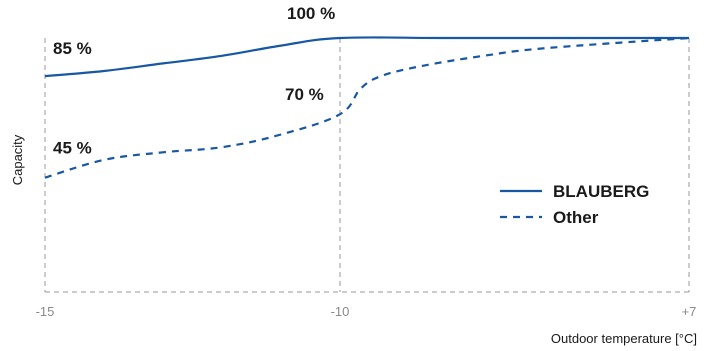 The image size is (709, 351). I want to click on legend: BLAUBERG Other, so click(574, 204).